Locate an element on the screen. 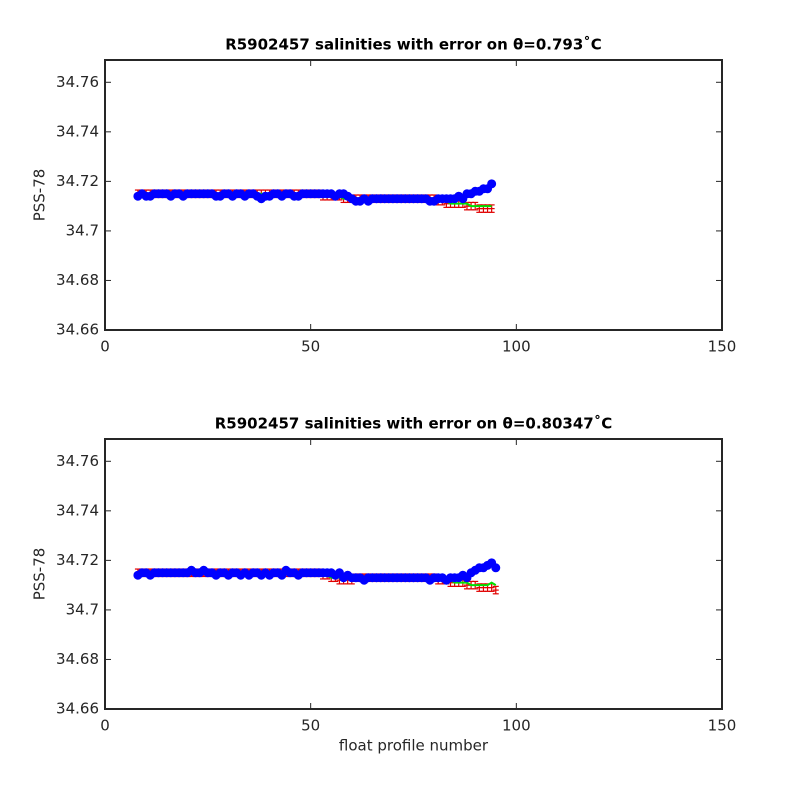  x-axis-label: float profile number is located at coordinates (414, 746).